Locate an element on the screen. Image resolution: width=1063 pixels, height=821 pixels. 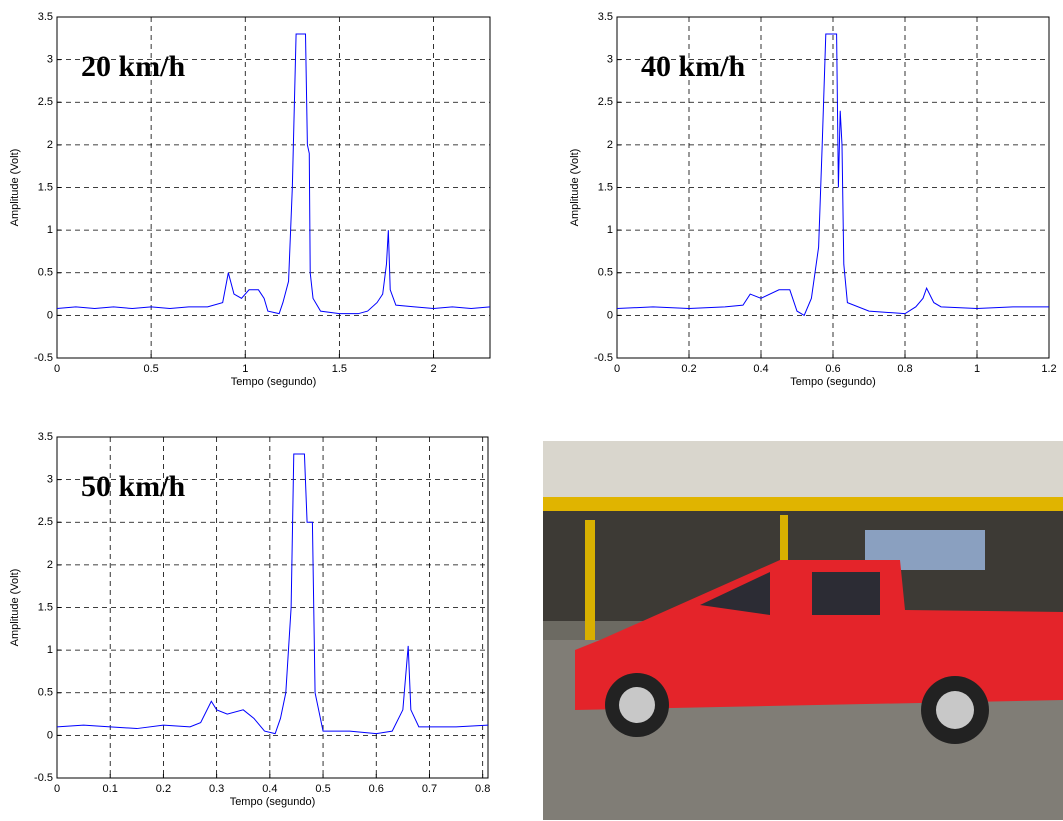
x-tick-label: 1.2 is located at coordinates (1048, 369).